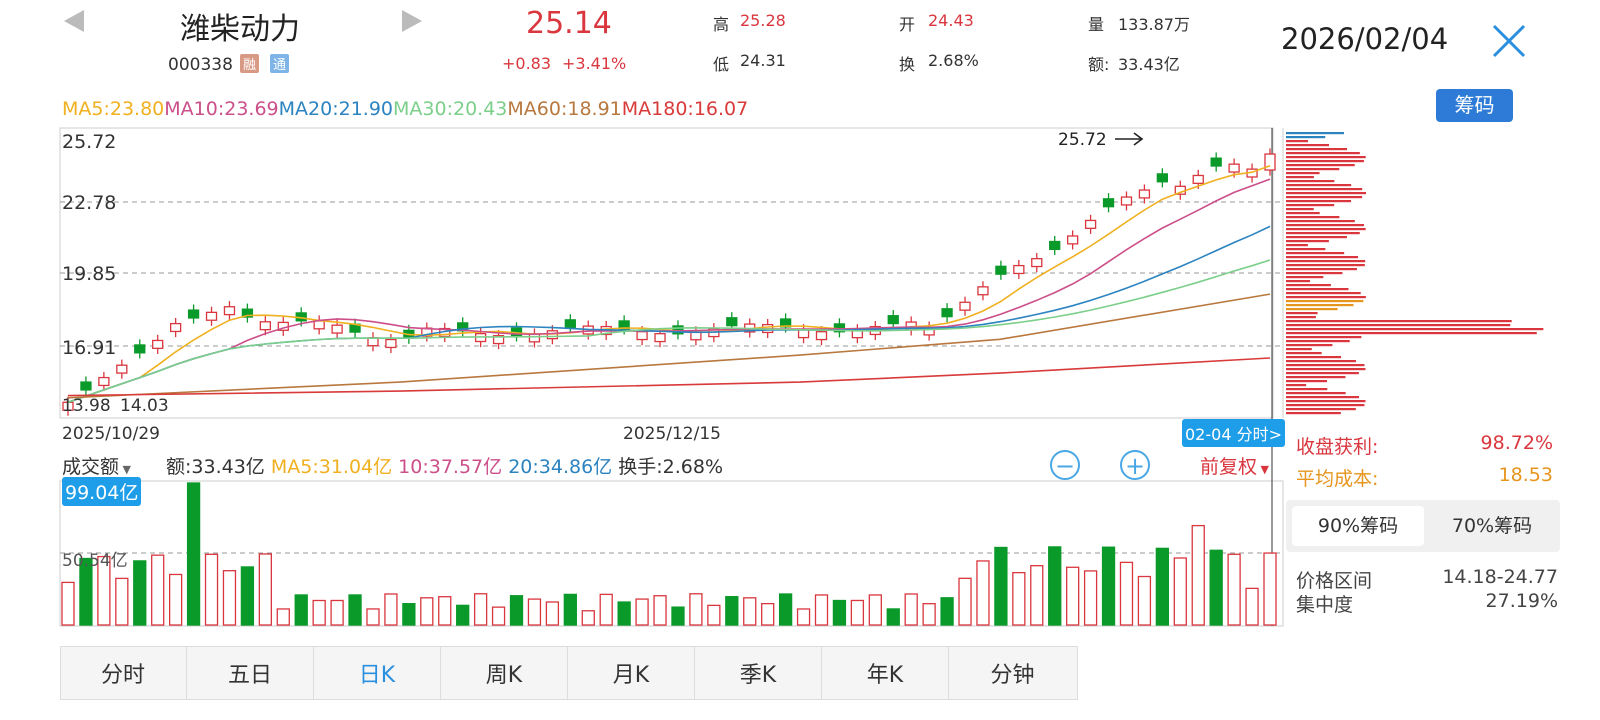  I want to click on connect-tag: 通, so click(280, 63).